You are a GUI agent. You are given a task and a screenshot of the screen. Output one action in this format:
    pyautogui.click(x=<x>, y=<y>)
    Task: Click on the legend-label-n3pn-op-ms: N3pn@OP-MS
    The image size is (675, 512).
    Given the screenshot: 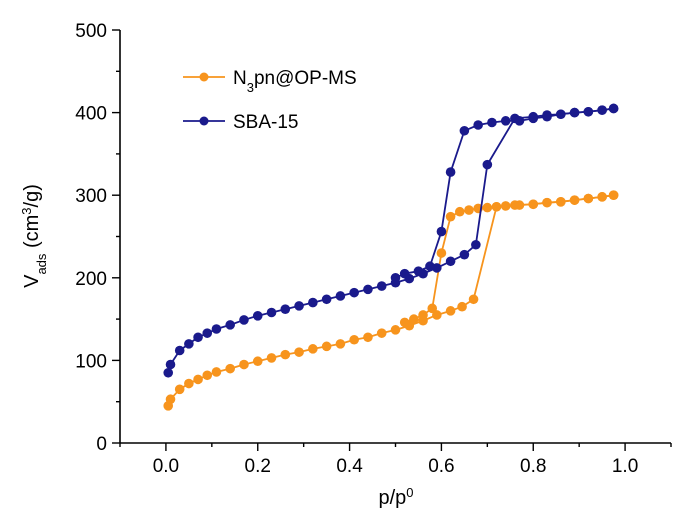 What is the action you would take?
    pyautogui.click(x=295, y=81)
    